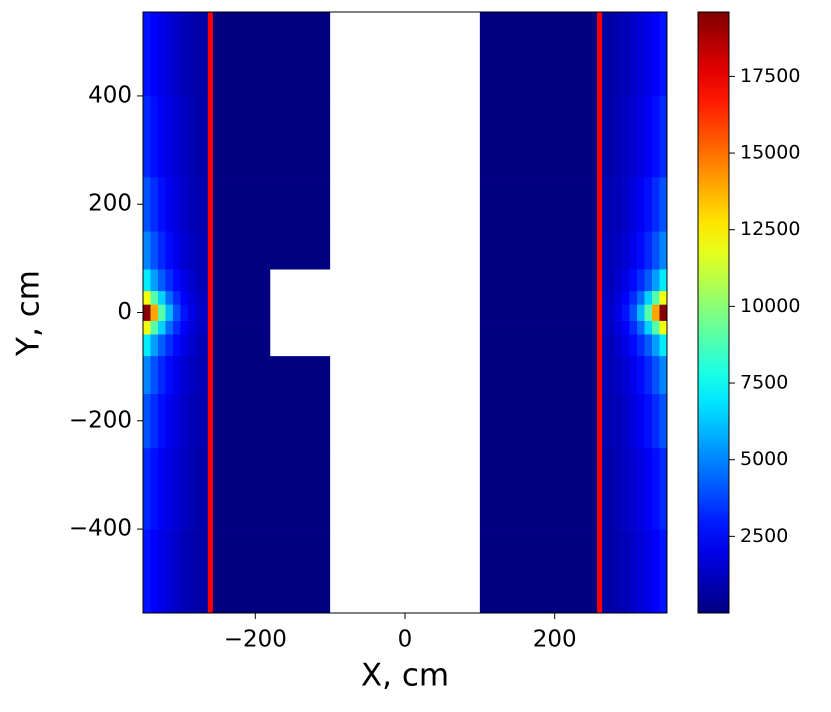 The image size is (831, 712). I want to click on colorbar-tick-label: 7500, so click(764, 383).